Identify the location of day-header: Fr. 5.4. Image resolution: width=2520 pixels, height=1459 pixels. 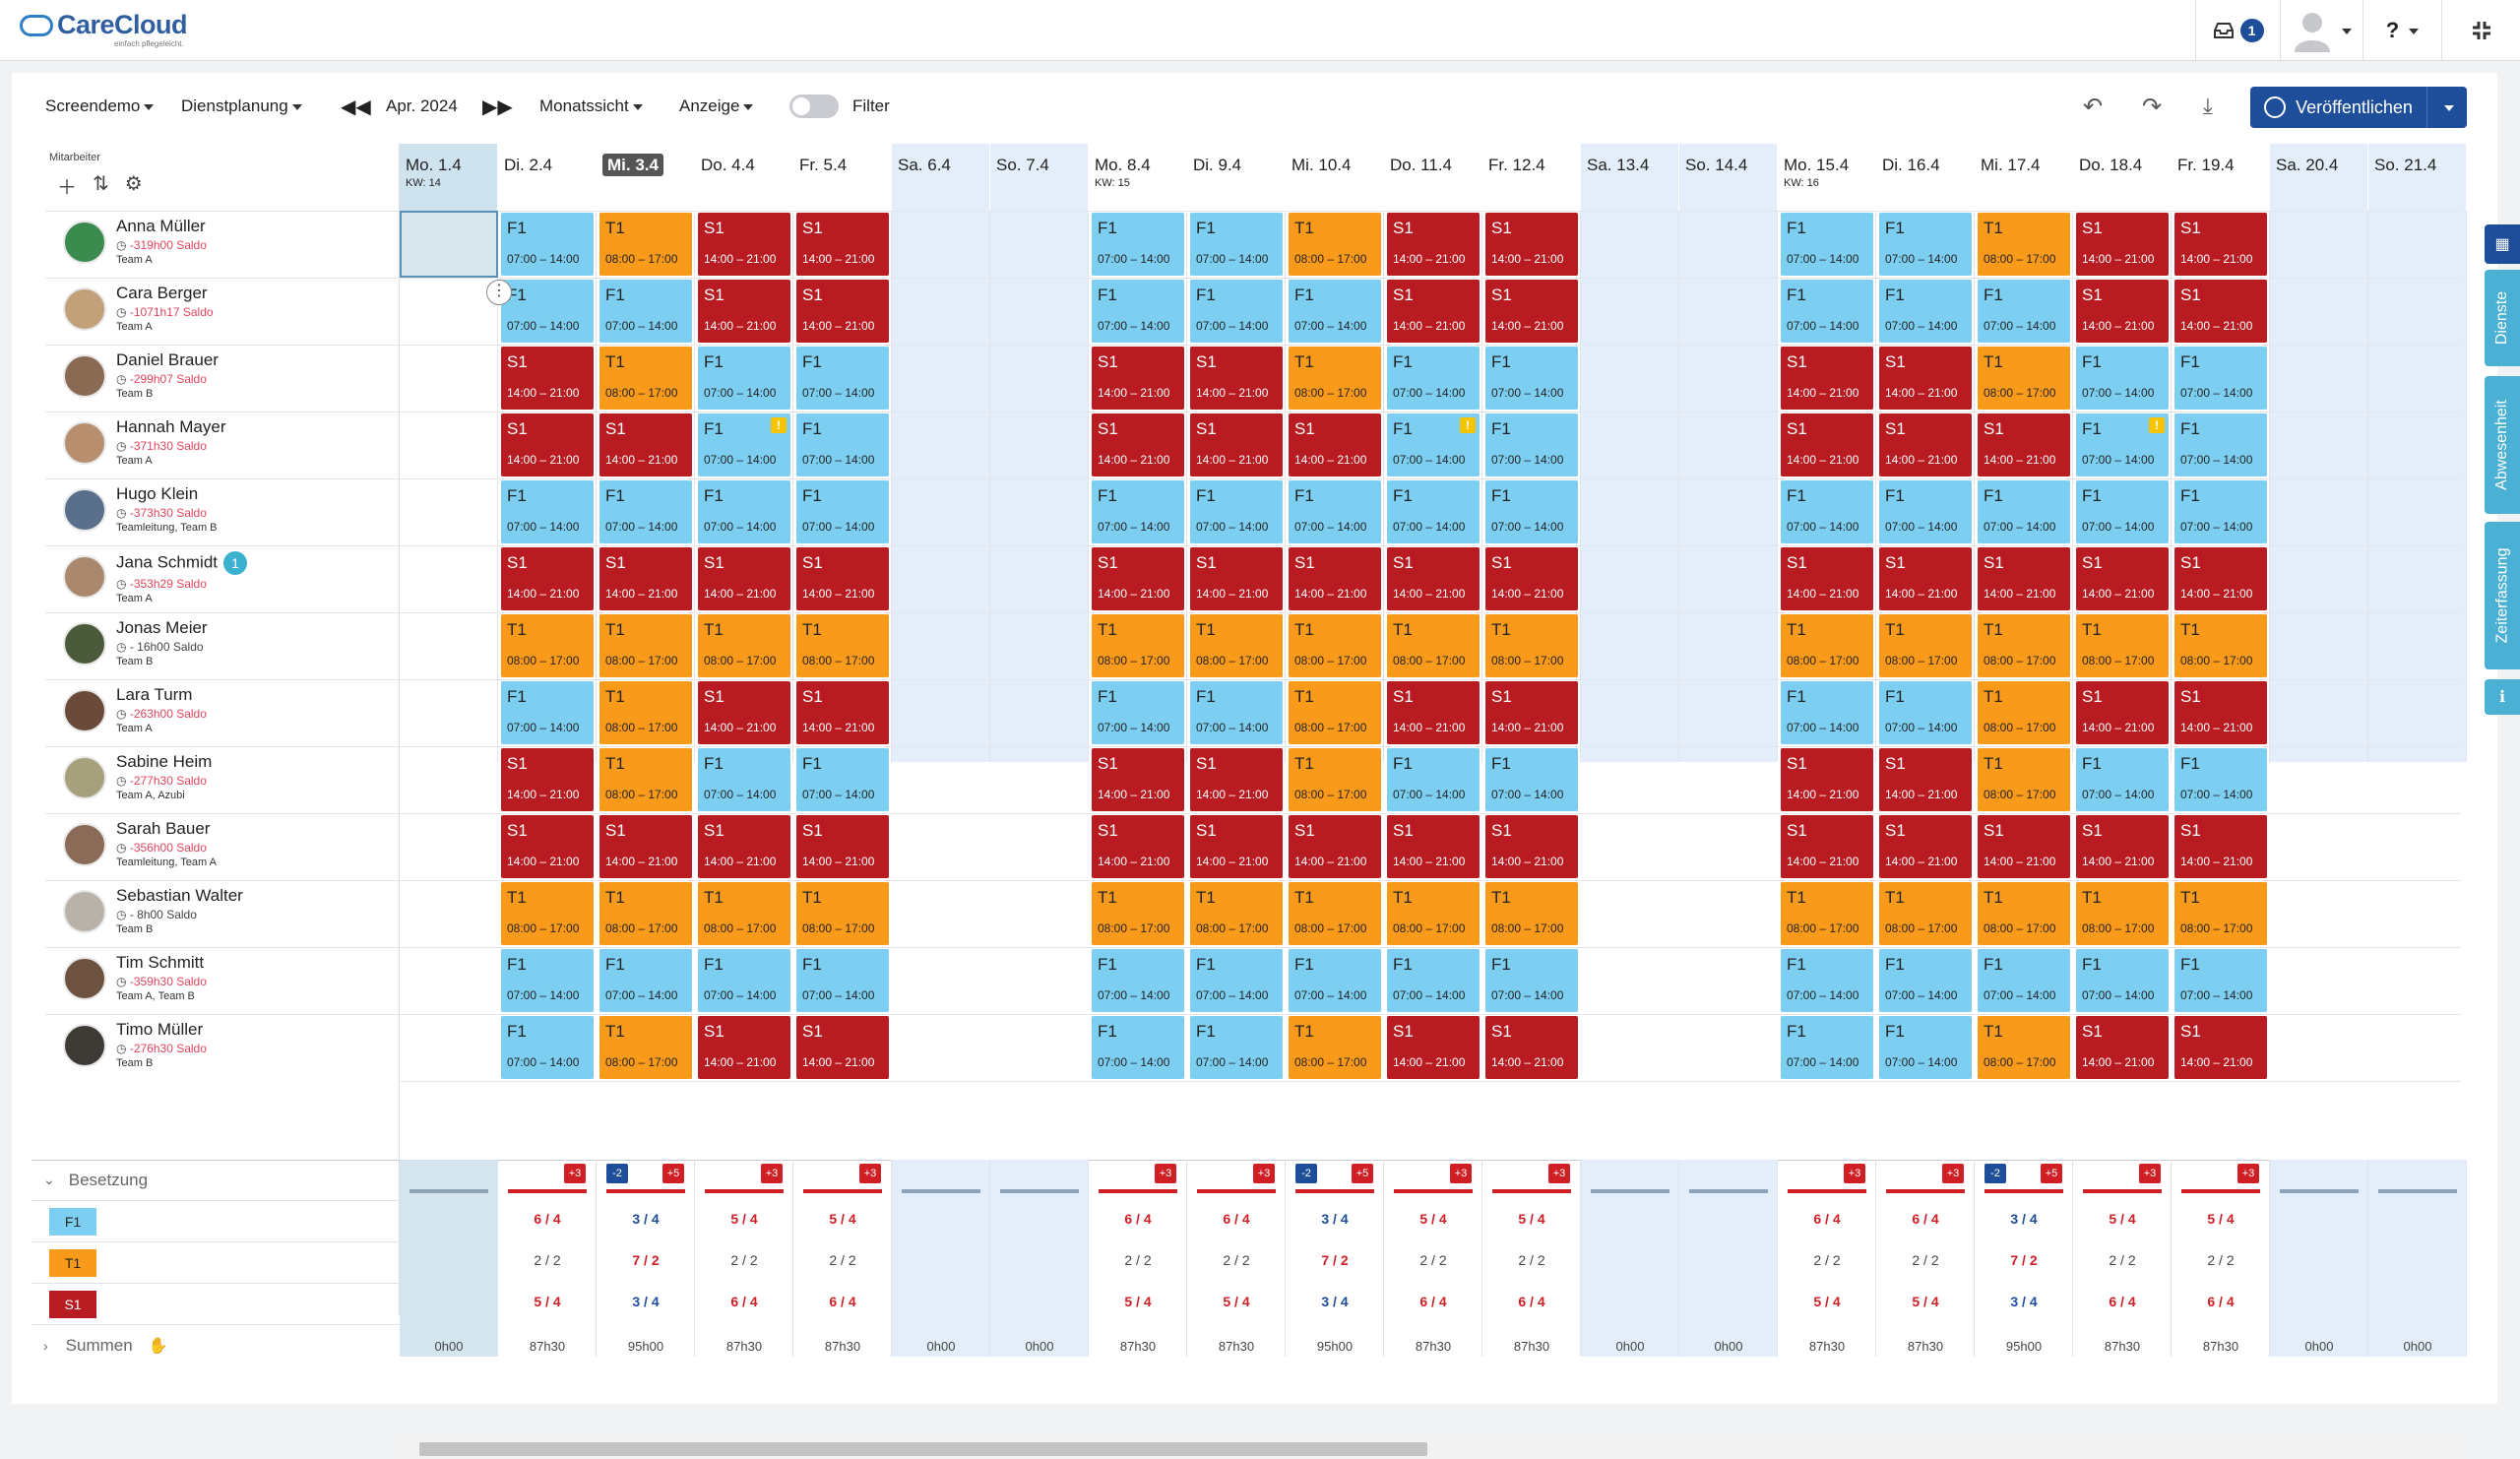
(842, 177).